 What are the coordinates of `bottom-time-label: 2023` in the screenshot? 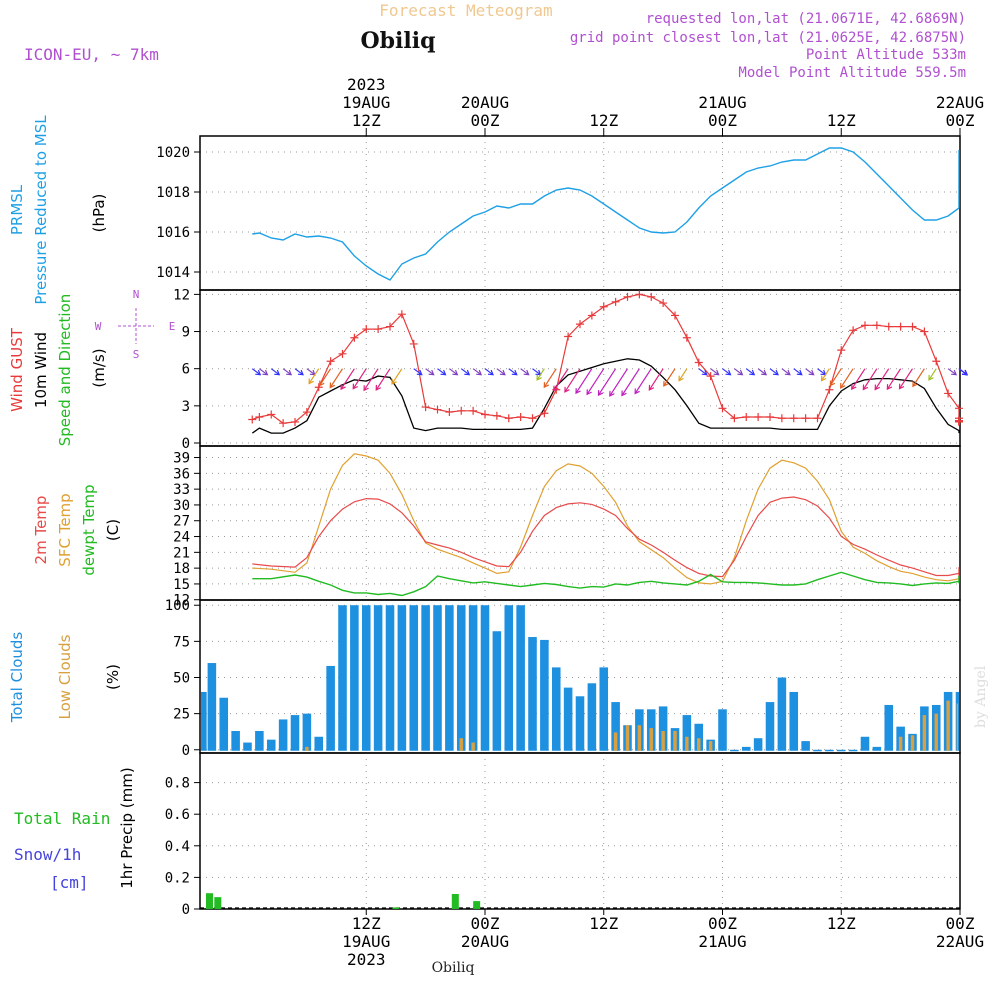 It's located at (366, 959).